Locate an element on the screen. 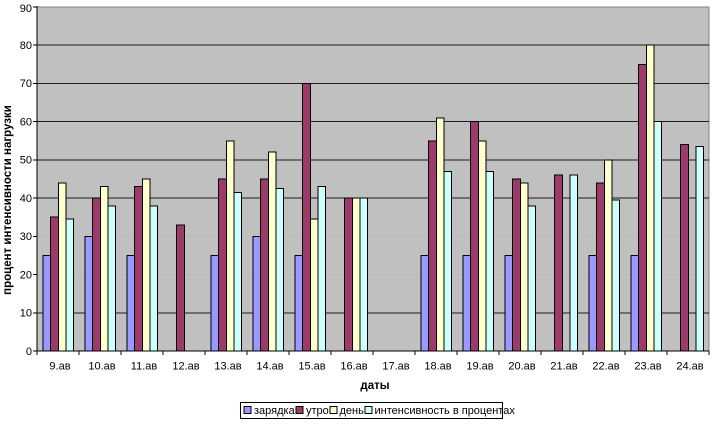 Image resolution: width=714 pixels, height=425 pixels. svg-text: 17.ав is located at coordinates (395, 367).